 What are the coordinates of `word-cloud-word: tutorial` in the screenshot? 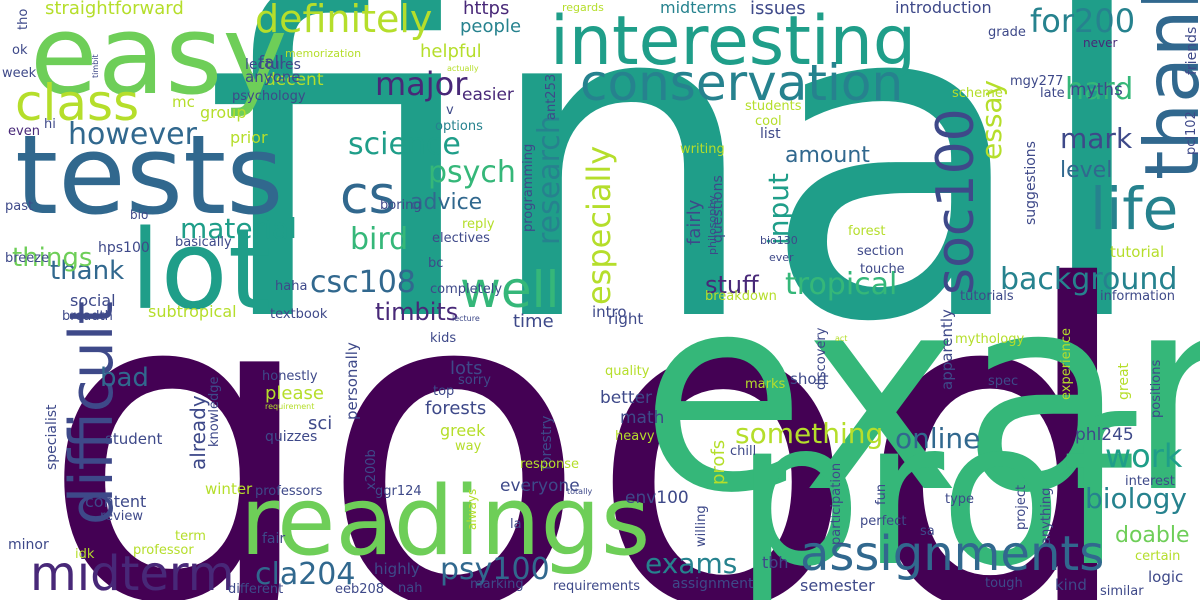 It's located at (1137, 252).